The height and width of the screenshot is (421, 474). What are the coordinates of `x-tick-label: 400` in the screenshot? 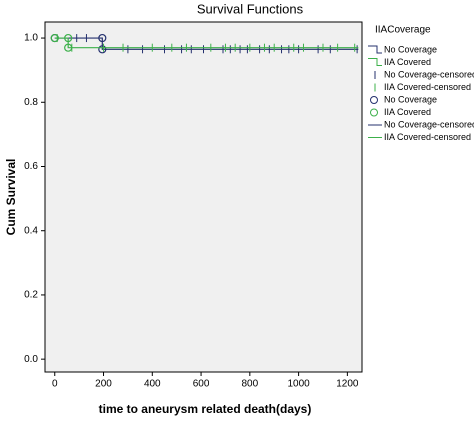 It's located at (152, 384).